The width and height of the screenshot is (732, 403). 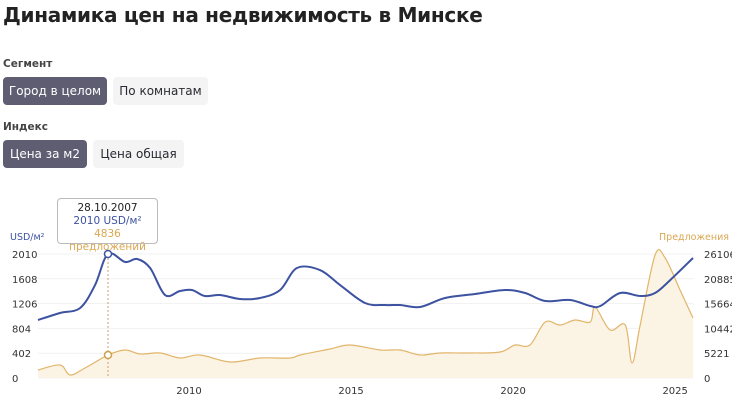 What do you see at coordinates (108, 355) in the screenshot?
I see `offers-highlight-point` at bounding box center [108, 355].